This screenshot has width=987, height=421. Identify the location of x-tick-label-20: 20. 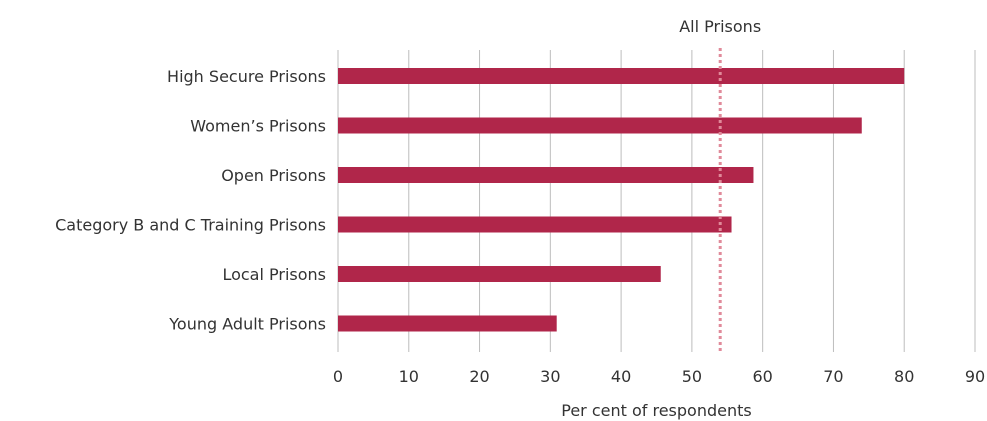
(479, 376).